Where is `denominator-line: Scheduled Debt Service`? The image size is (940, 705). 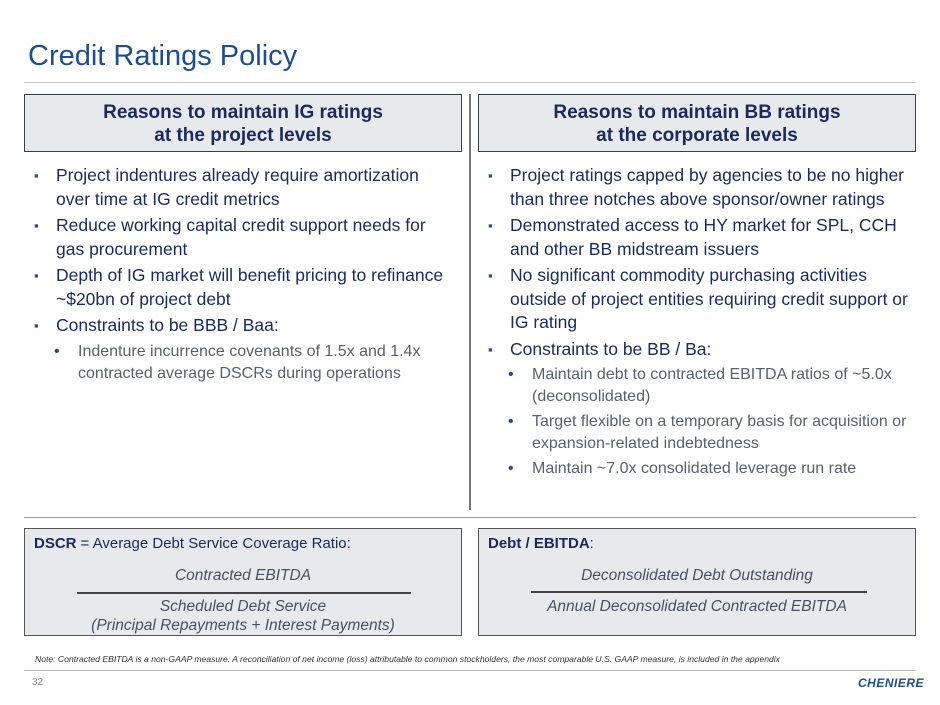
denominator-line: Scheduled Debt Service is located at coordinates (243, 606).